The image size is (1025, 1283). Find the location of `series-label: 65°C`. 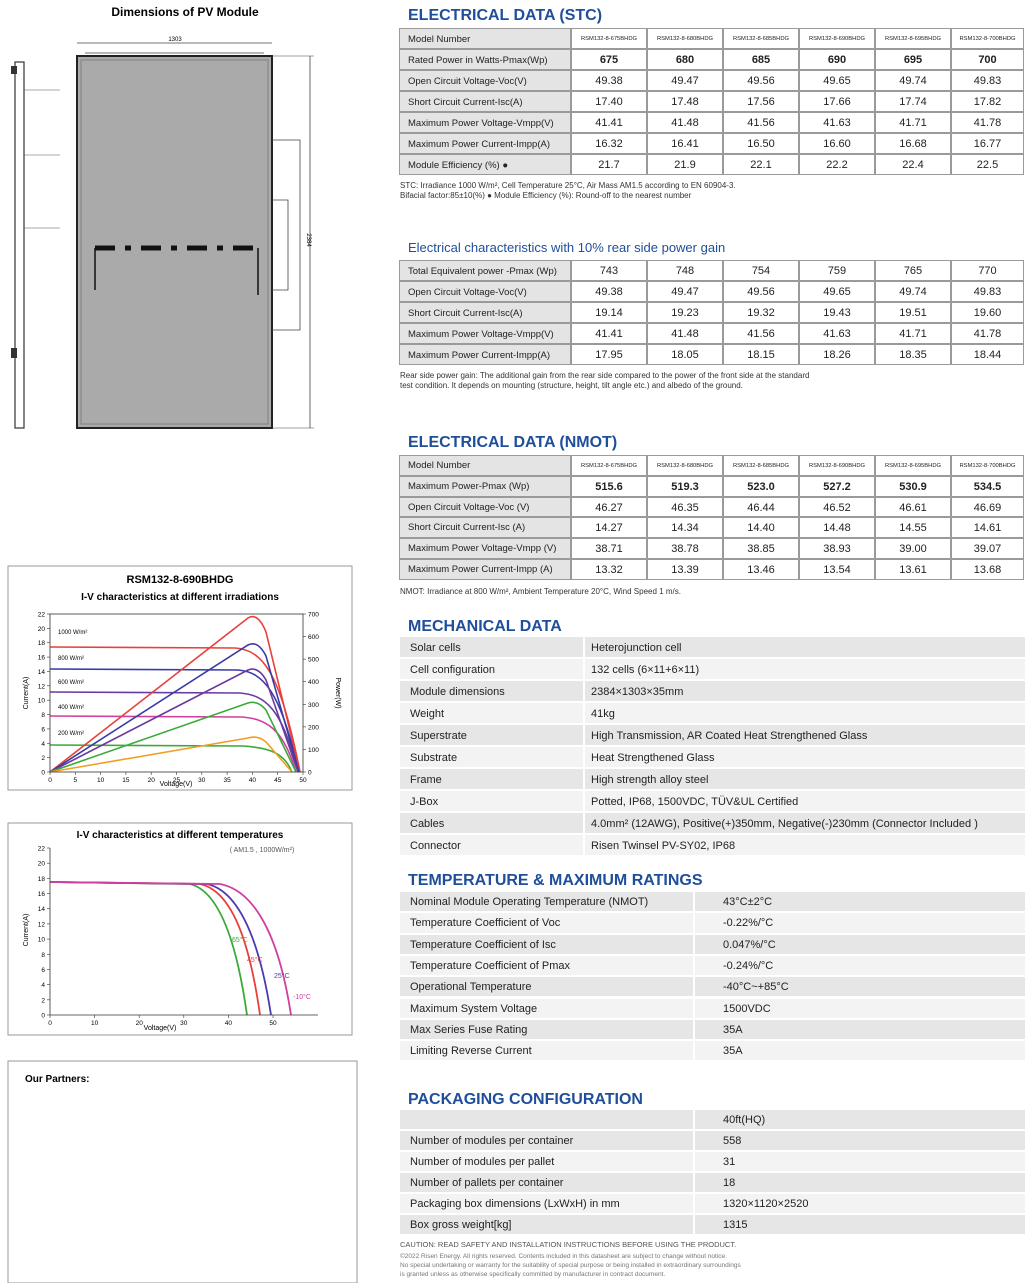

series-label: 65°C is located at coordinates (240, 940).